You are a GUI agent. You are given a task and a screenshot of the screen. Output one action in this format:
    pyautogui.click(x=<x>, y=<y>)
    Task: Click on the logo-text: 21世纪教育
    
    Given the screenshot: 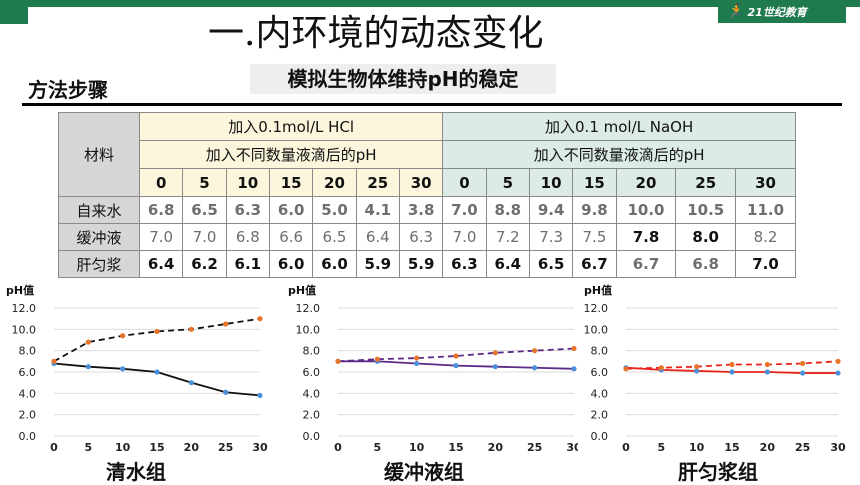 What is the action you would take?
    pyautogui.click(x=777, y=12)
    